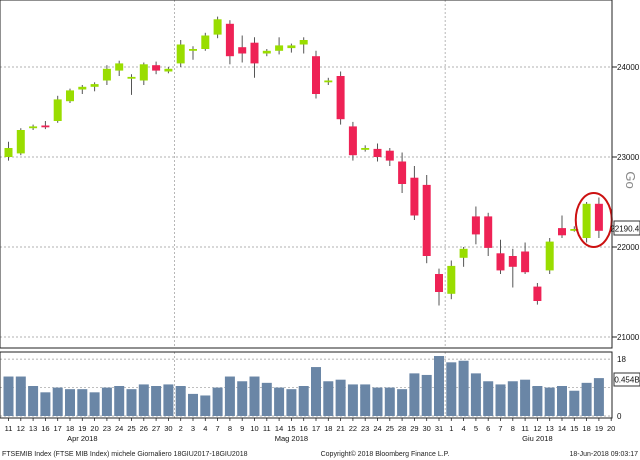  What do you see at coordinates (279, 428) in the screenshot?
I see `x-tick-label: 14` at bounding box center [279, 428].